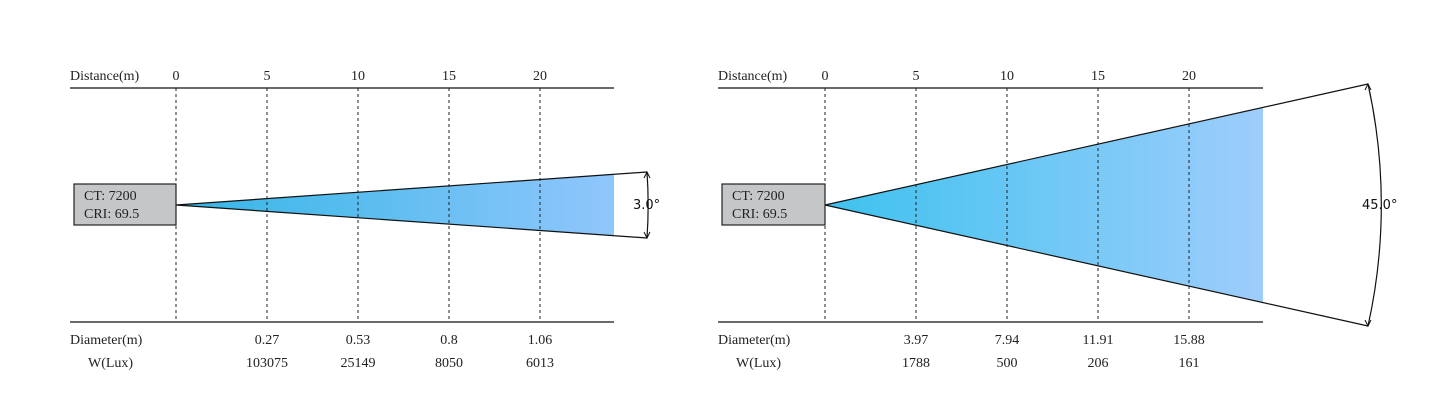 The image size is (1440, 420). Describe the element at coordinates (358, 363) in the screenshot. I see `lux-value: 25149` at that location.